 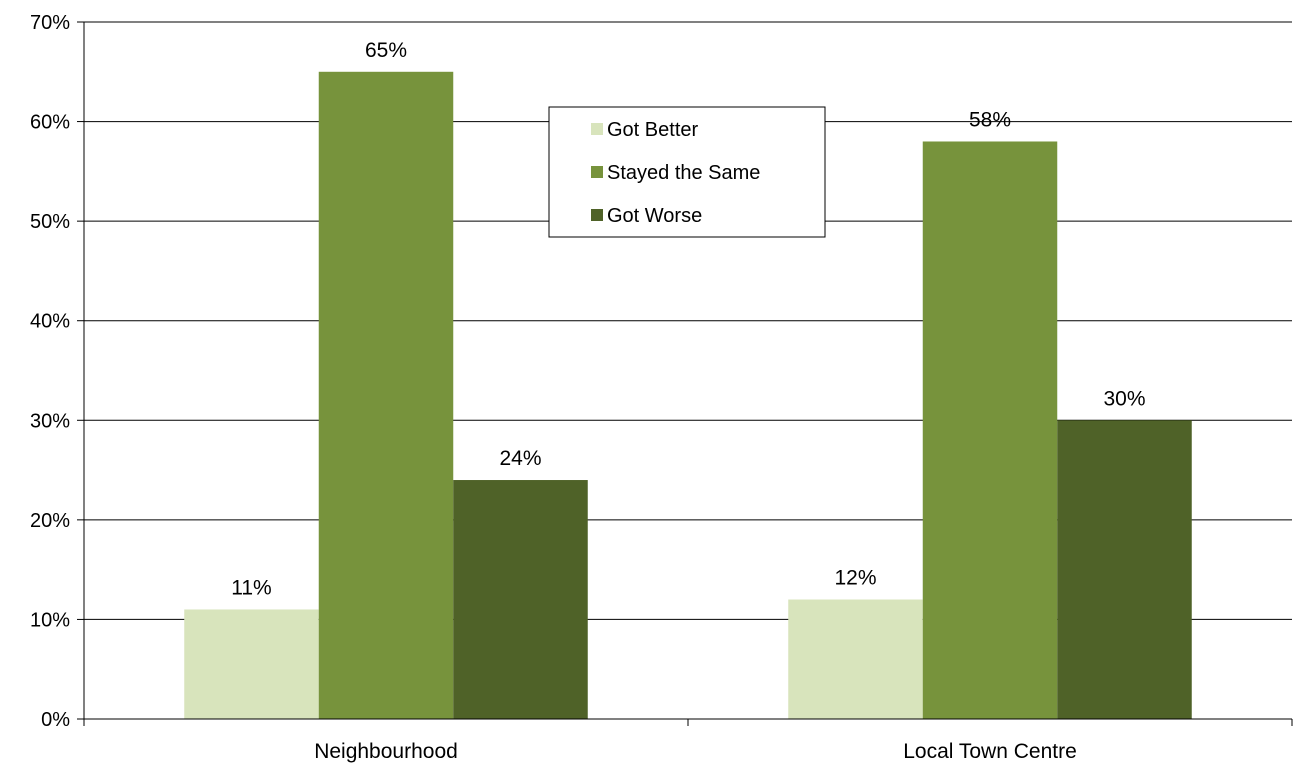 I want to click on legend: Got Better Stayed the Same Got Worse, so click(x=687, y=172).